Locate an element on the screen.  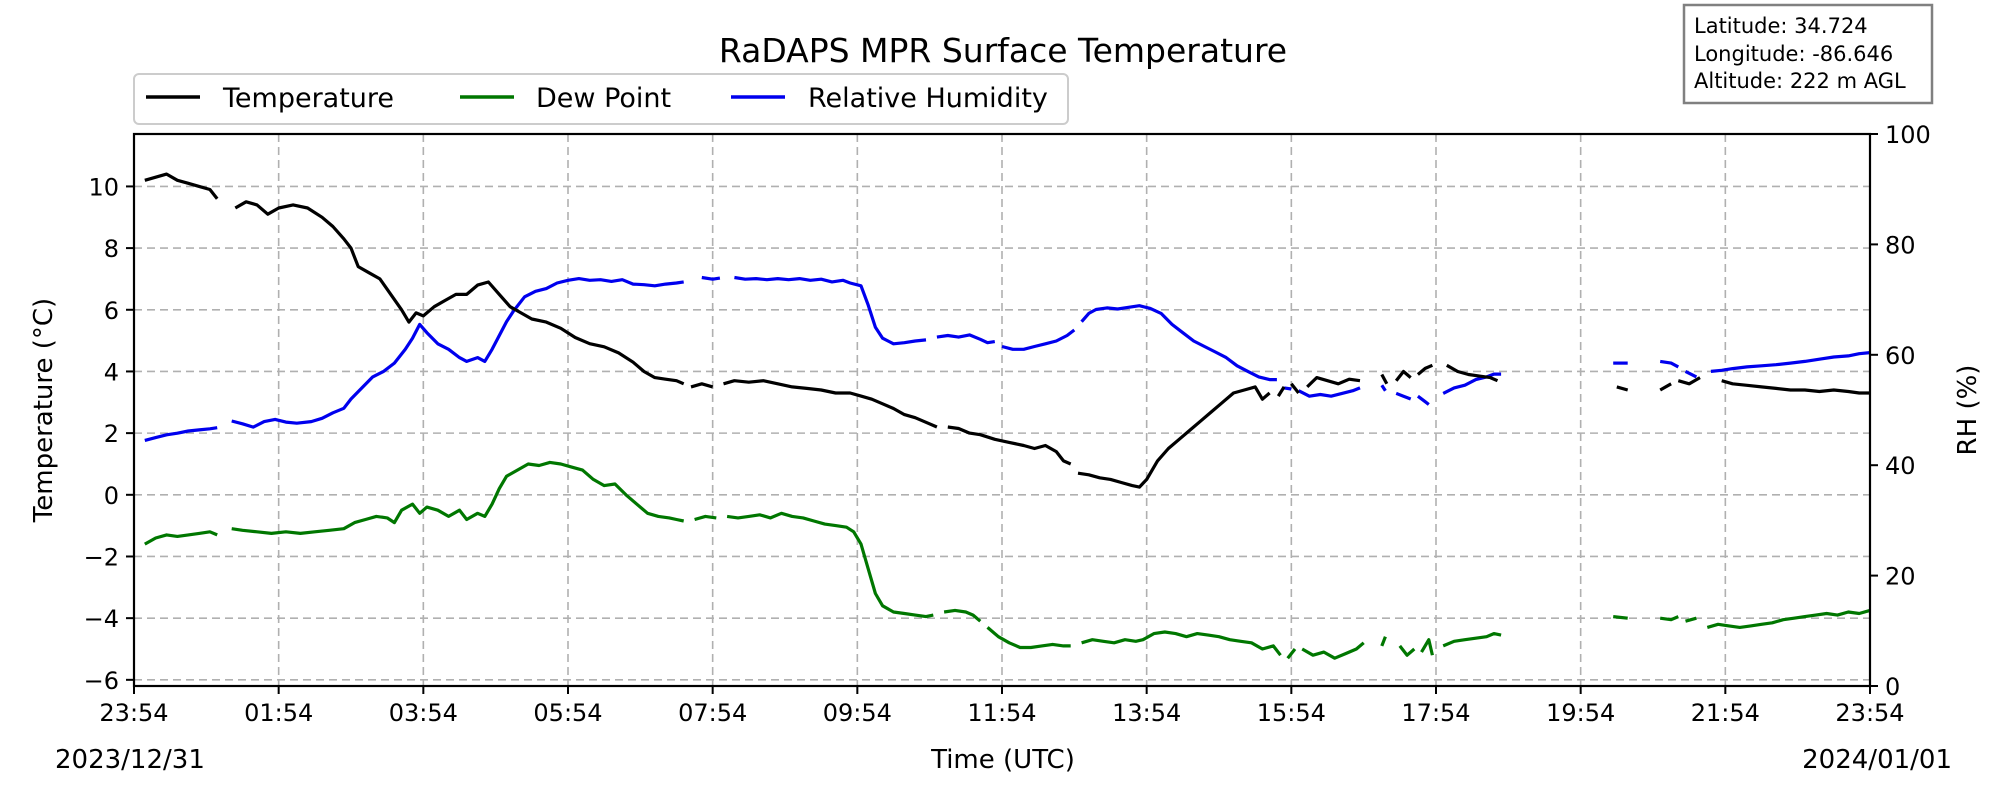
x-tick-label: 11:54 is located at coordinates (1001, 713).